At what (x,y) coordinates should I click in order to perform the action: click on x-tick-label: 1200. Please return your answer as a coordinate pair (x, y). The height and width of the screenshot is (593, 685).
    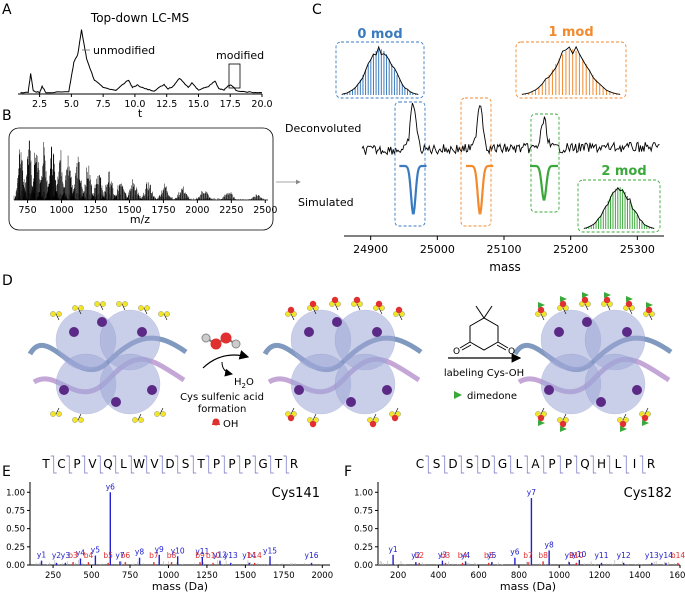
    Looking at the image, I should click on (600, 576).